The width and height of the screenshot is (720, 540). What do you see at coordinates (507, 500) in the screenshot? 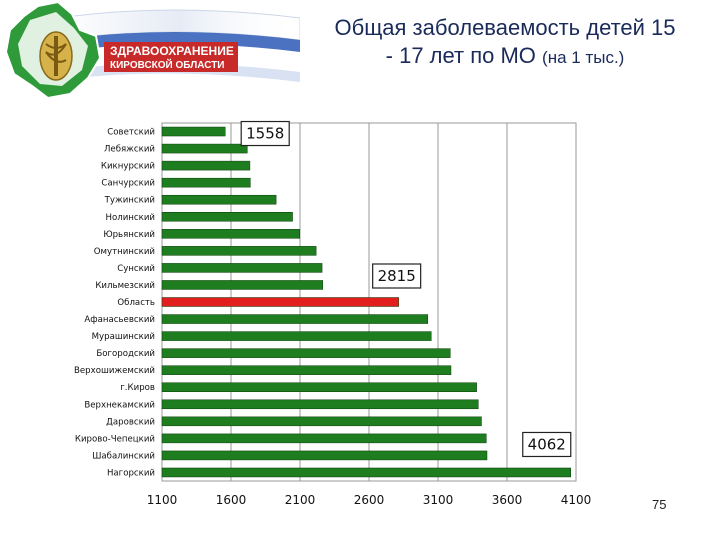
I see `x-tick-label: 3600` at bounding box center [507, 500].